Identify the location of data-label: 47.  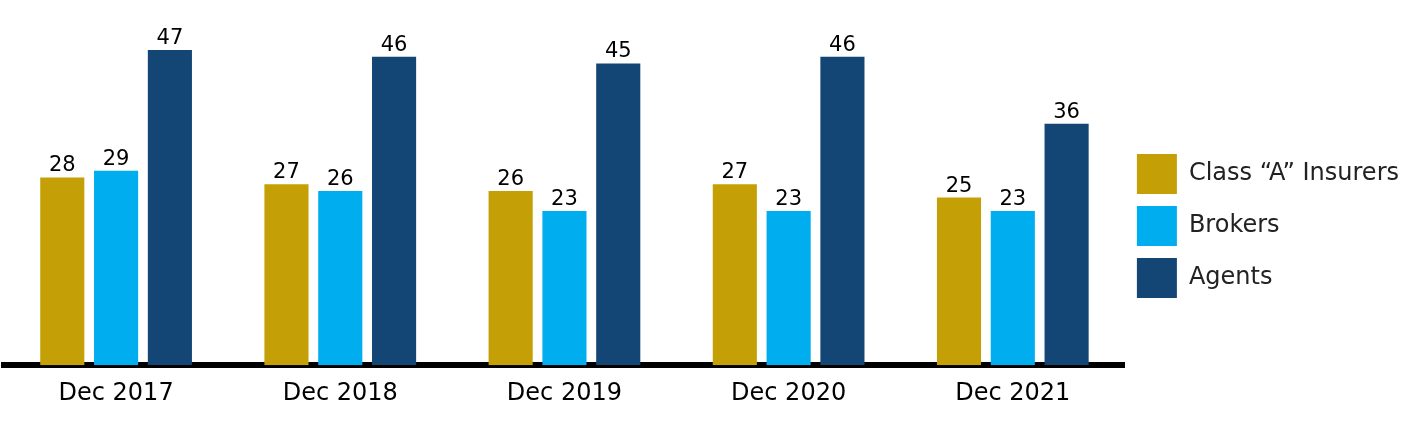
(170, 37).